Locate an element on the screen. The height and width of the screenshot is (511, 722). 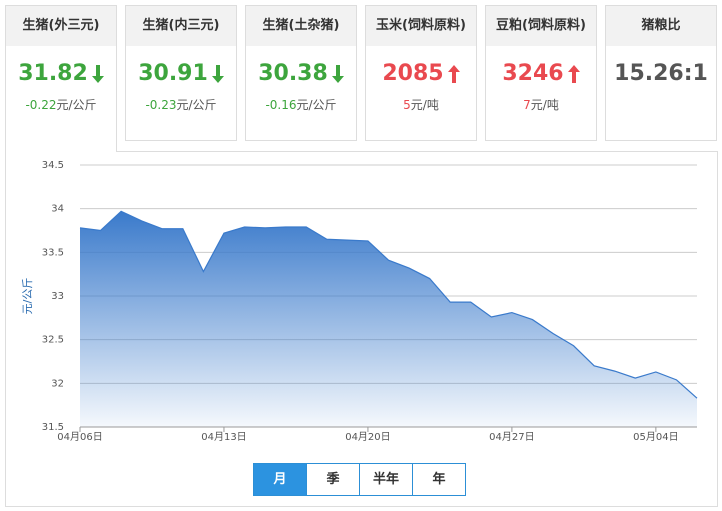
card-change: 7元/吨 is located at coordinates (541, 104).